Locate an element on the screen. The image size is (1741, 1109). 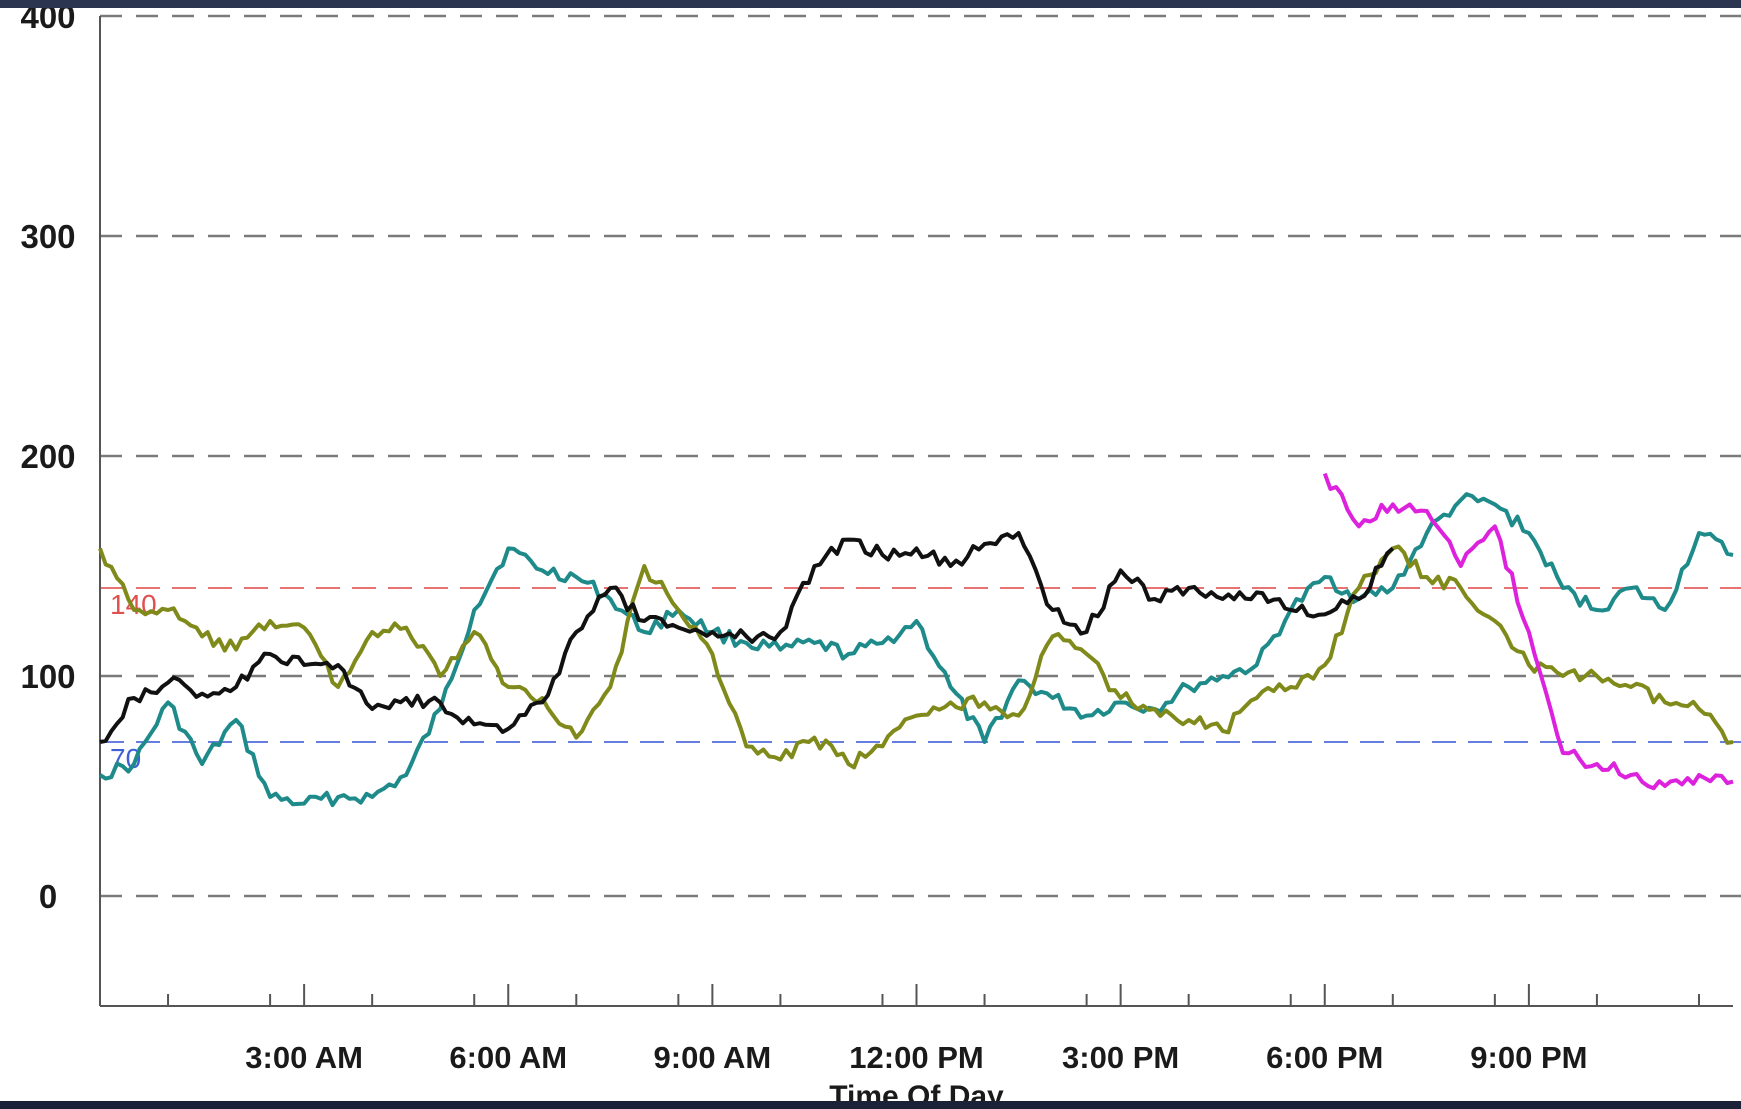
x-tick-label: 6:00 AM is located at coordinates (508, 1057).